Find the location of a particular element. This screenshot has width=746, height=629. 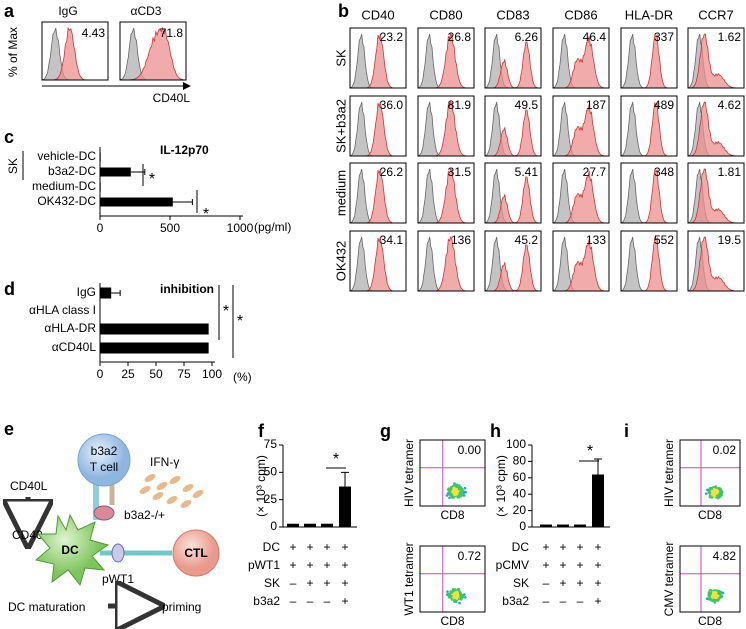

y-tick-label: 25 is located at coordinates (271, 499).